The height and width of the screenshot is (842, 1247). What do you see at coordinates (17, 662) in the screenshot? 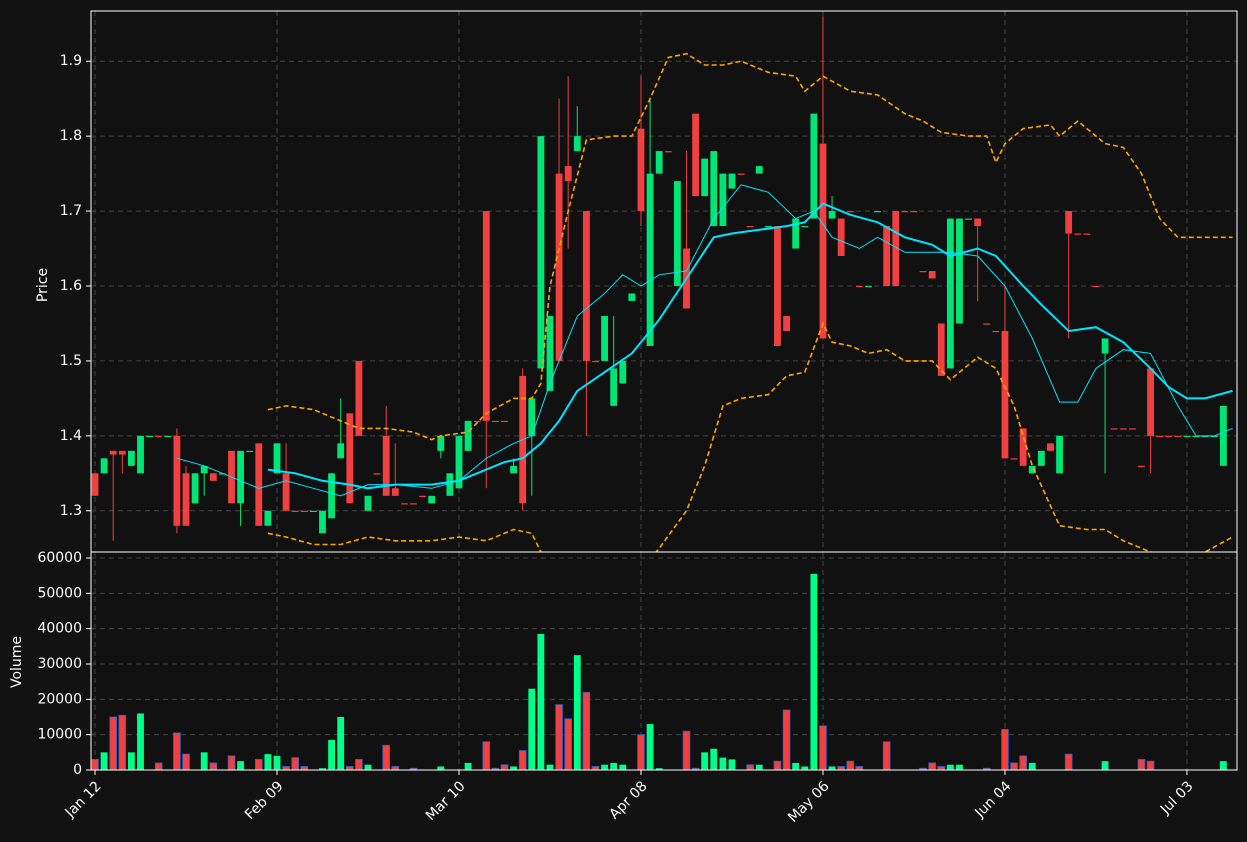
I see `y-axis-label: Volume` at bounding box center [17, 662].